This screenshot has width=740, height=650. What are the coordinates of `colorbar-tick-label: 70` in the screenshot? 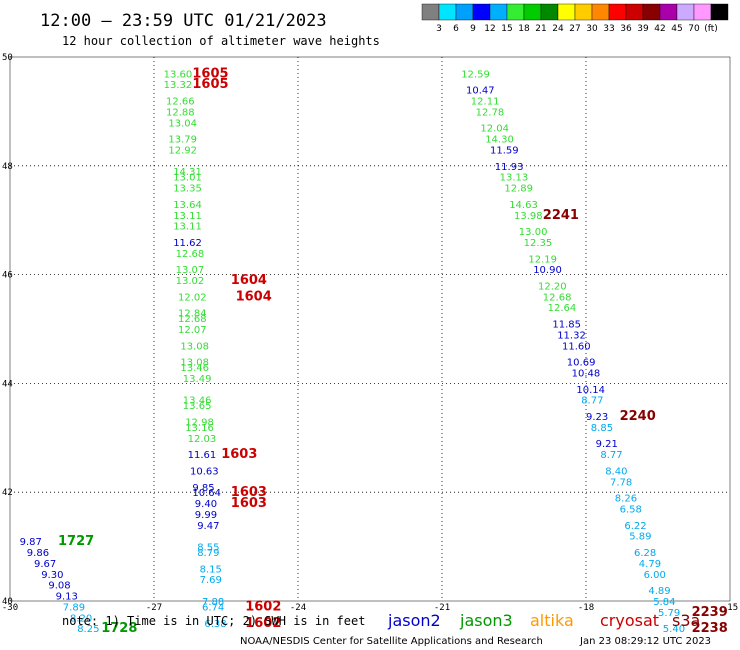 It's located at (694, 29).